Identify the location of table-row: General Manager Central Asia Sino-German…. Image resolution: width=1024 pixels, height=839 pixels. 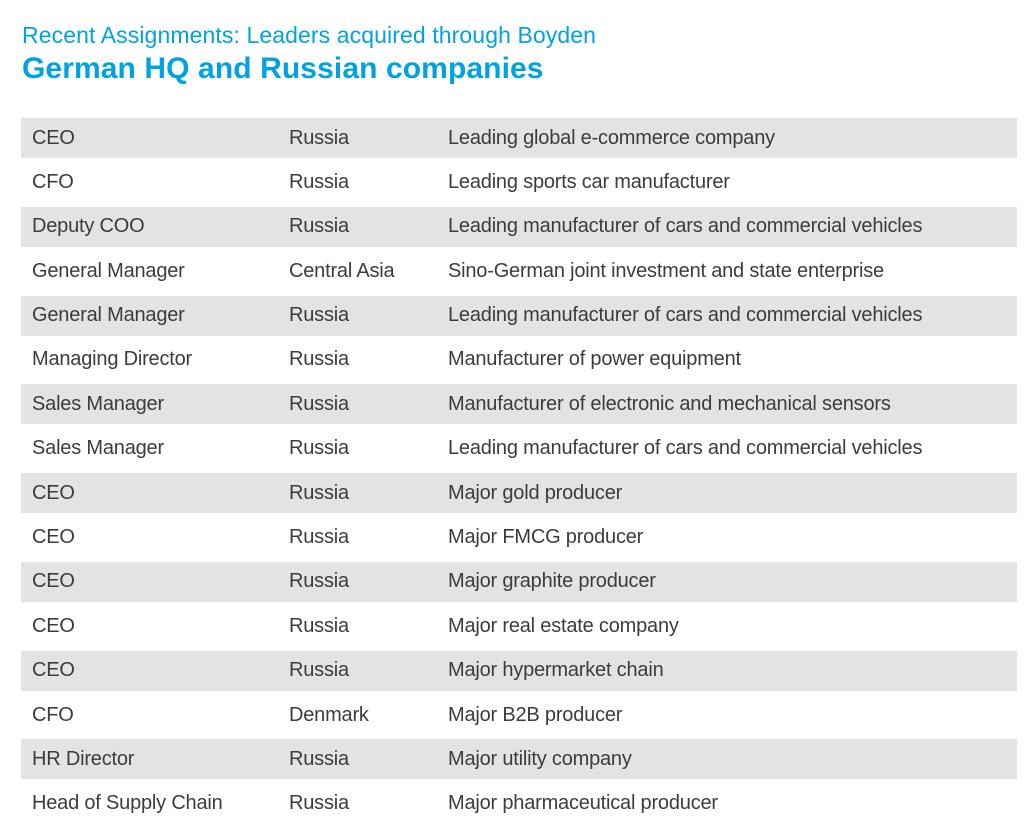
(519, 271).